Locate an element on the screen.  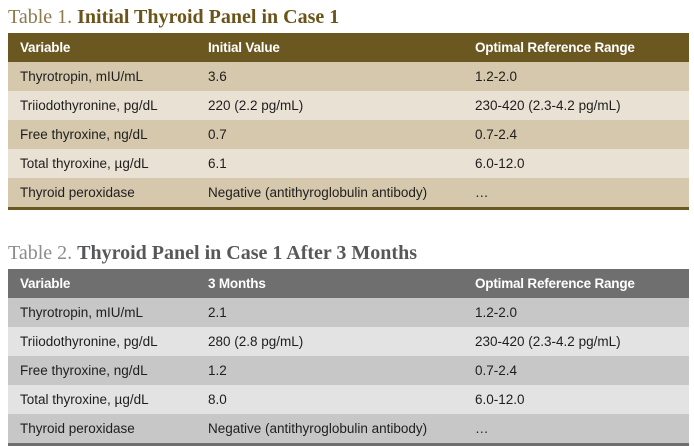
table-row-thyrotropin: Thyrotropin, mIU/mL 2.1 1.2-2.0 is located at coordinates (348, 312).